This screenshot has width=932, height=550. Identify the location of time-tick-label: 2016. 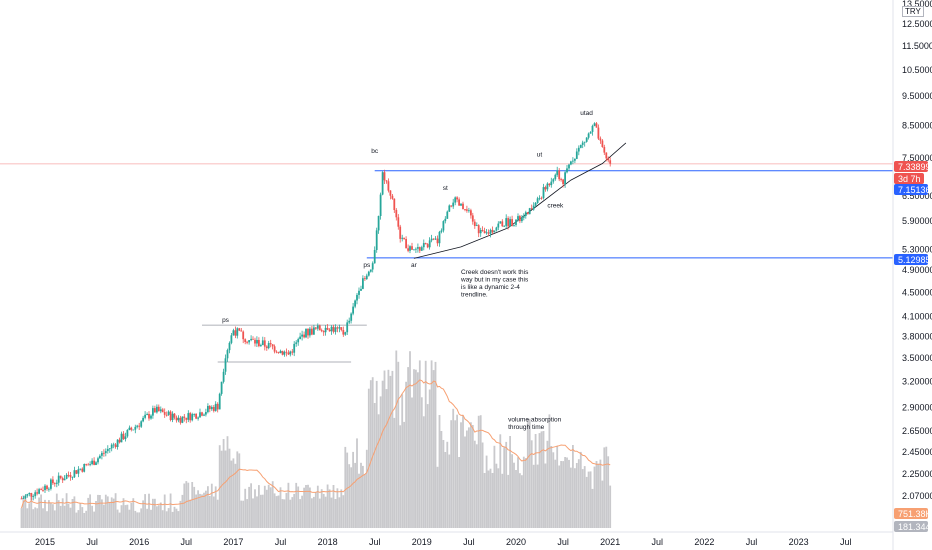
(139, 542).